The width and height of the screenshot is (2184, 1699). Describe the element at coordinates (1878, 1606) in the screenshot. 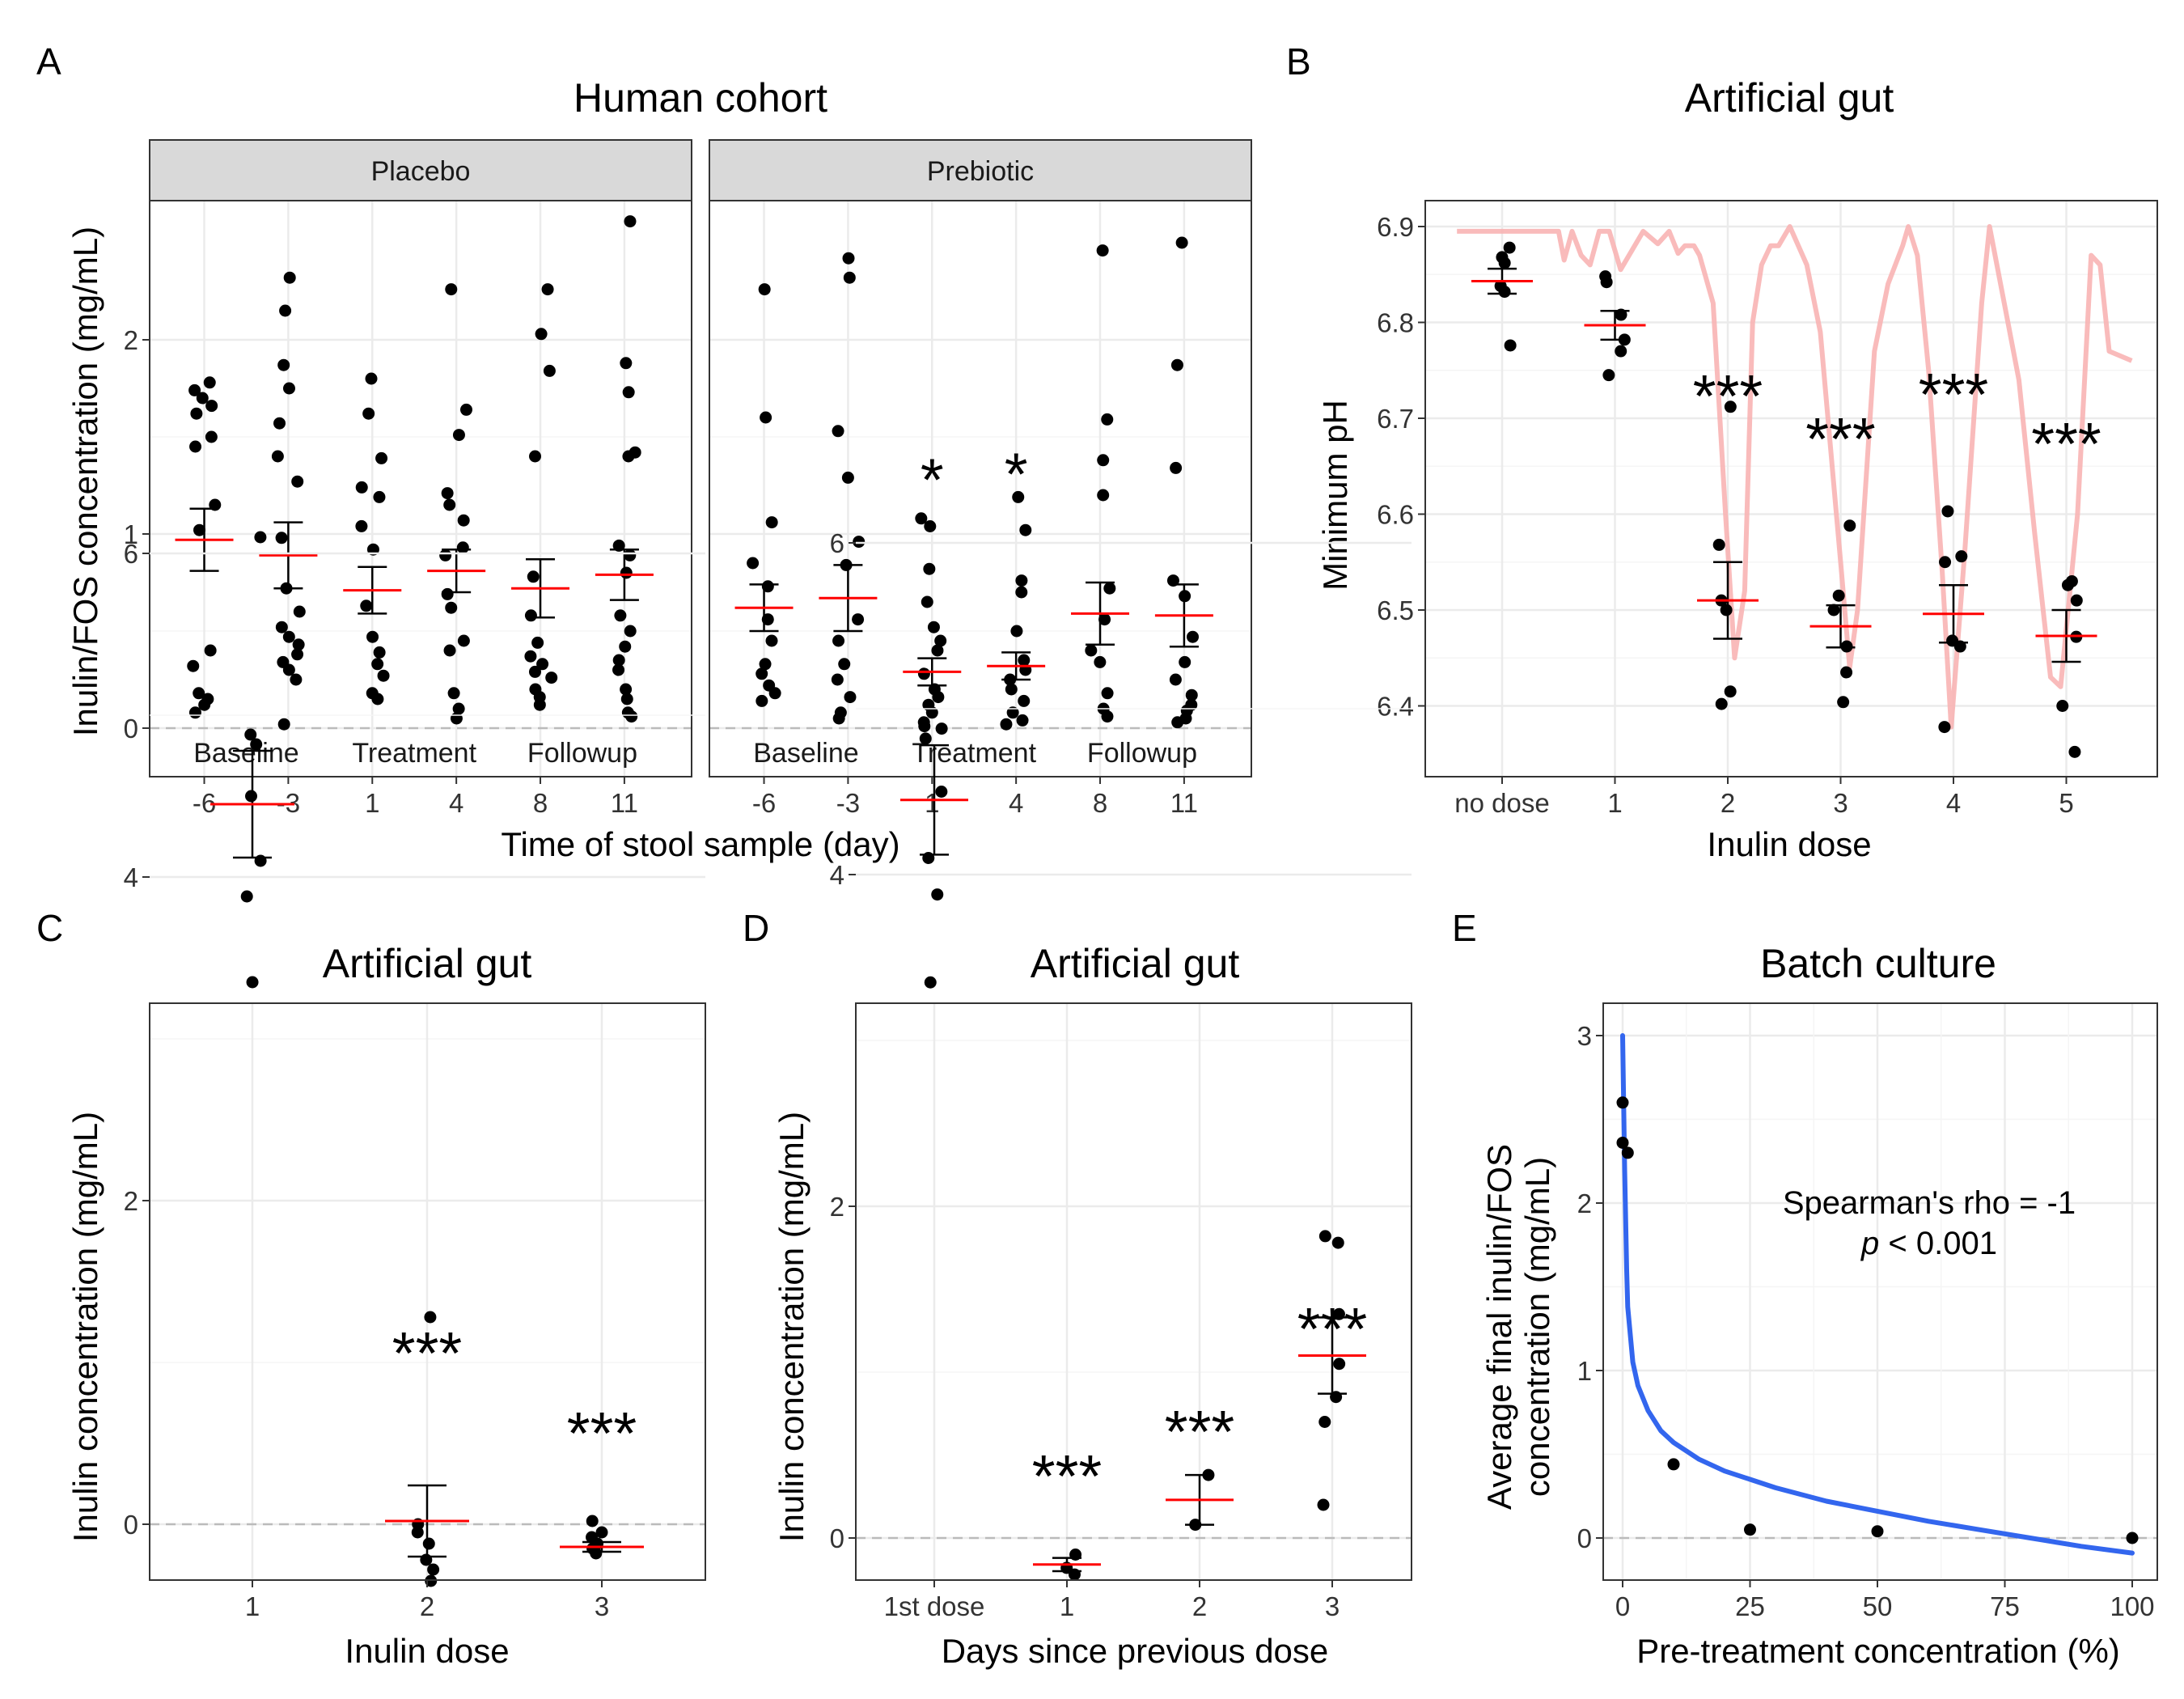

I see `e-x-tick-label: 50` at that location.